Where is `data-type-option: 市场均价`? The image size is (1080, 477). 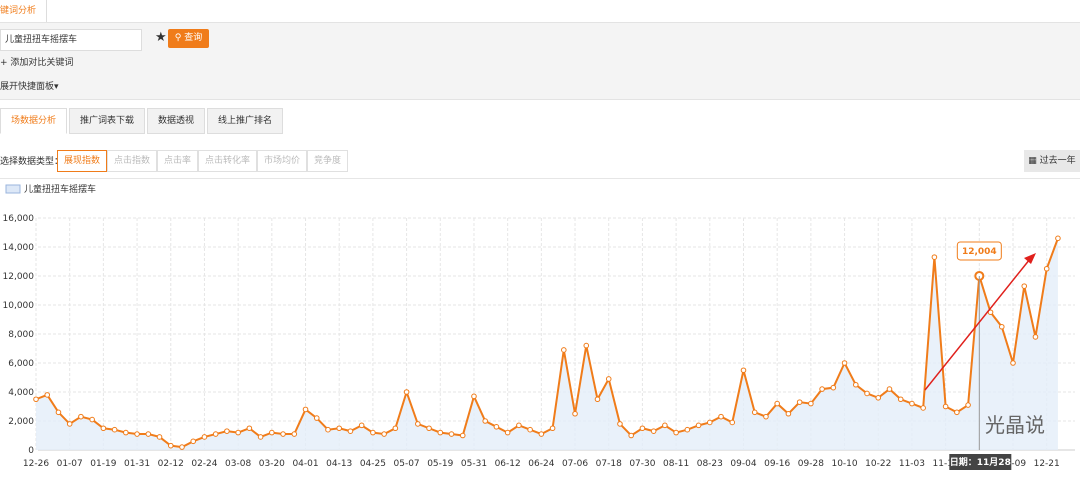 data-type-option: 市场均价 is located at coordinates (282, 161).